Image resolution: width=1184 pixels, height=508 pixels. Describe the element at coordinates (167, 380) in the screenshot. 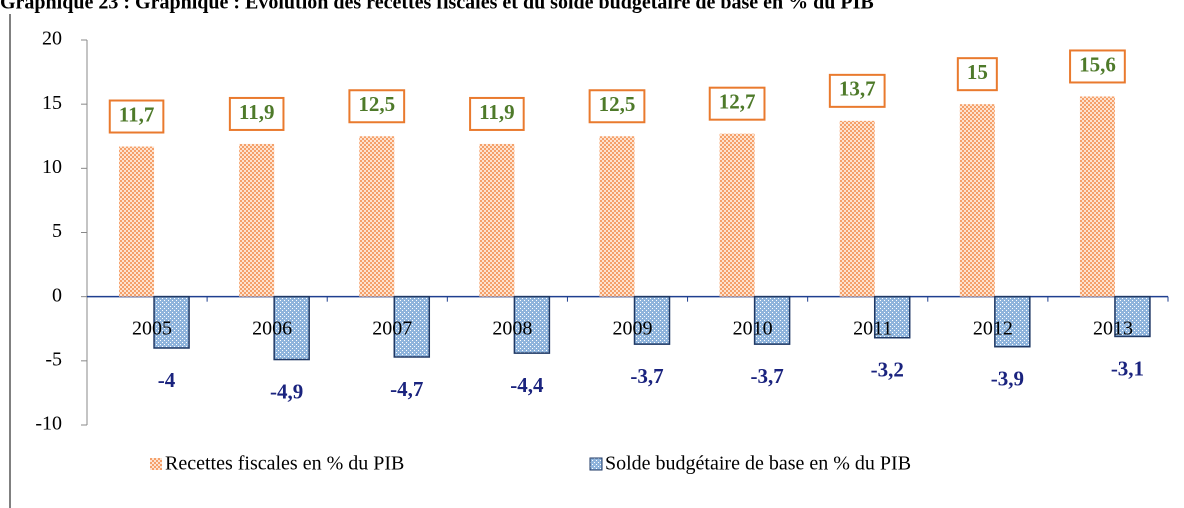

I see `value-label: -4` at that location.